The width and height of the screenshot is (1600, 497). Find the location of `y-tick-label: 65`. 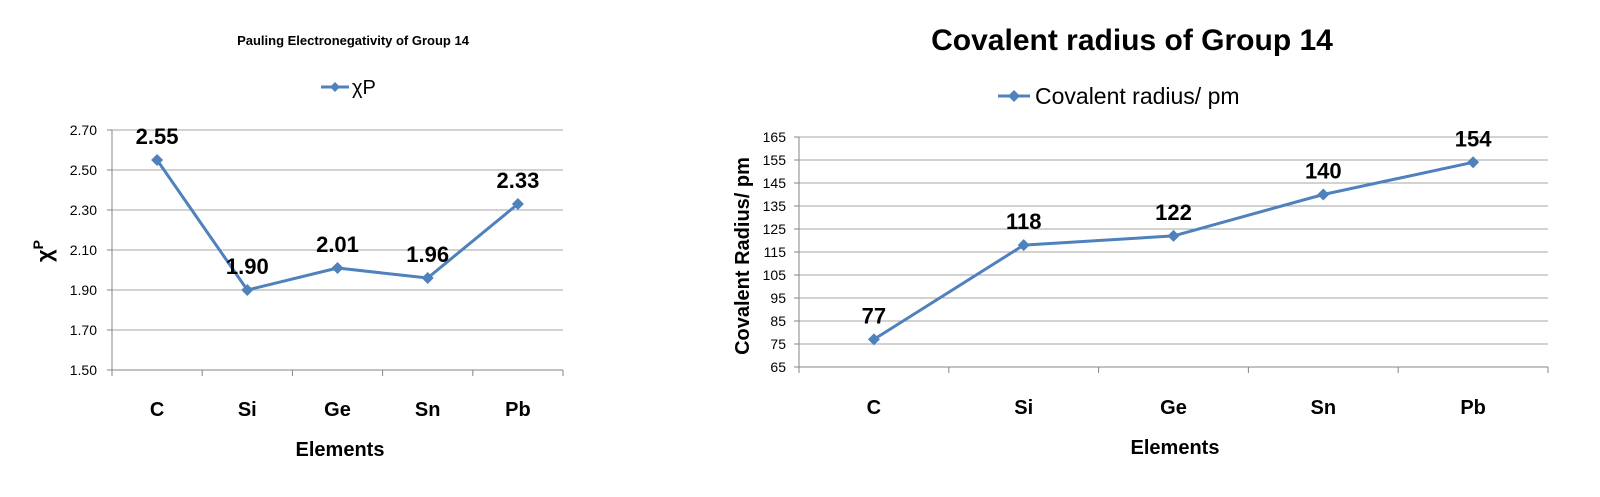

y-tick-label: 65 is located at coordinates (778, 367).